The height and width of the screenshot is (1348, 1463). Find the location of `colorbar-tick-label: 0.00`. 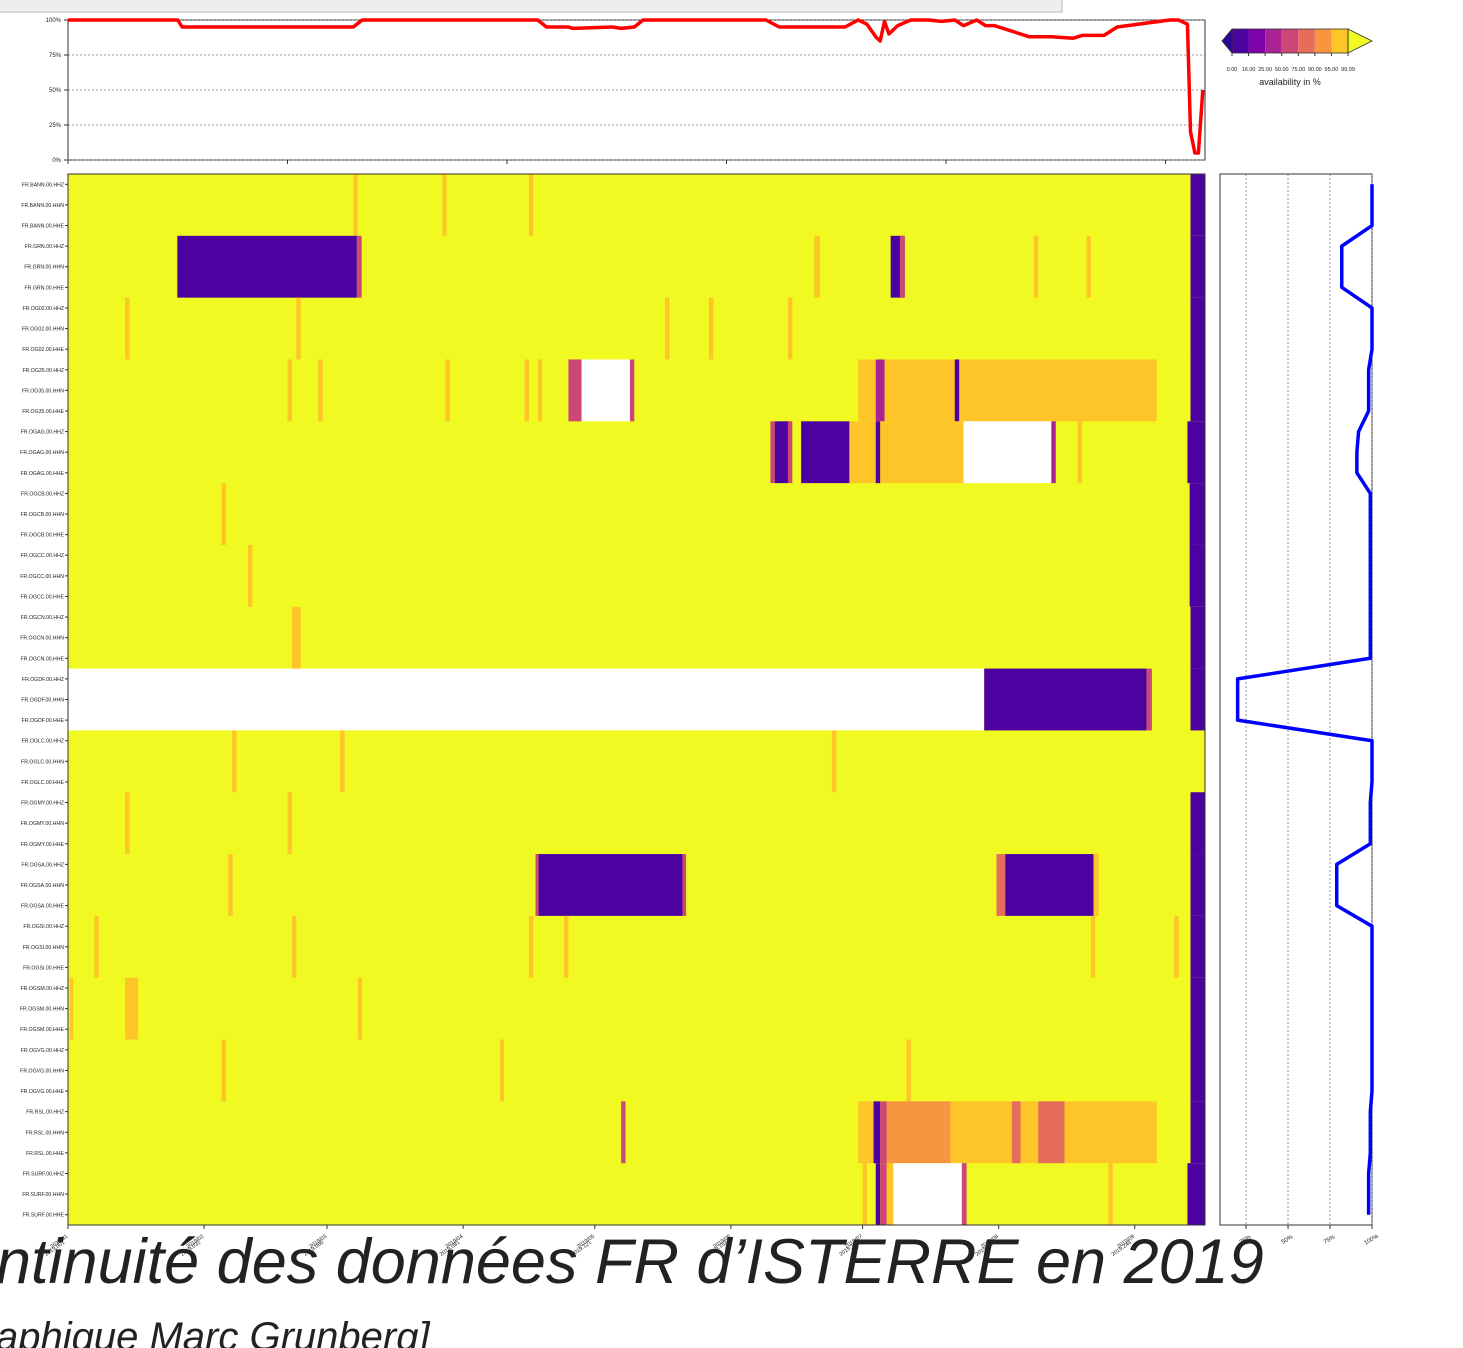

colorbar-tick-label: 0.00 is located at coordinates (1232, 70).